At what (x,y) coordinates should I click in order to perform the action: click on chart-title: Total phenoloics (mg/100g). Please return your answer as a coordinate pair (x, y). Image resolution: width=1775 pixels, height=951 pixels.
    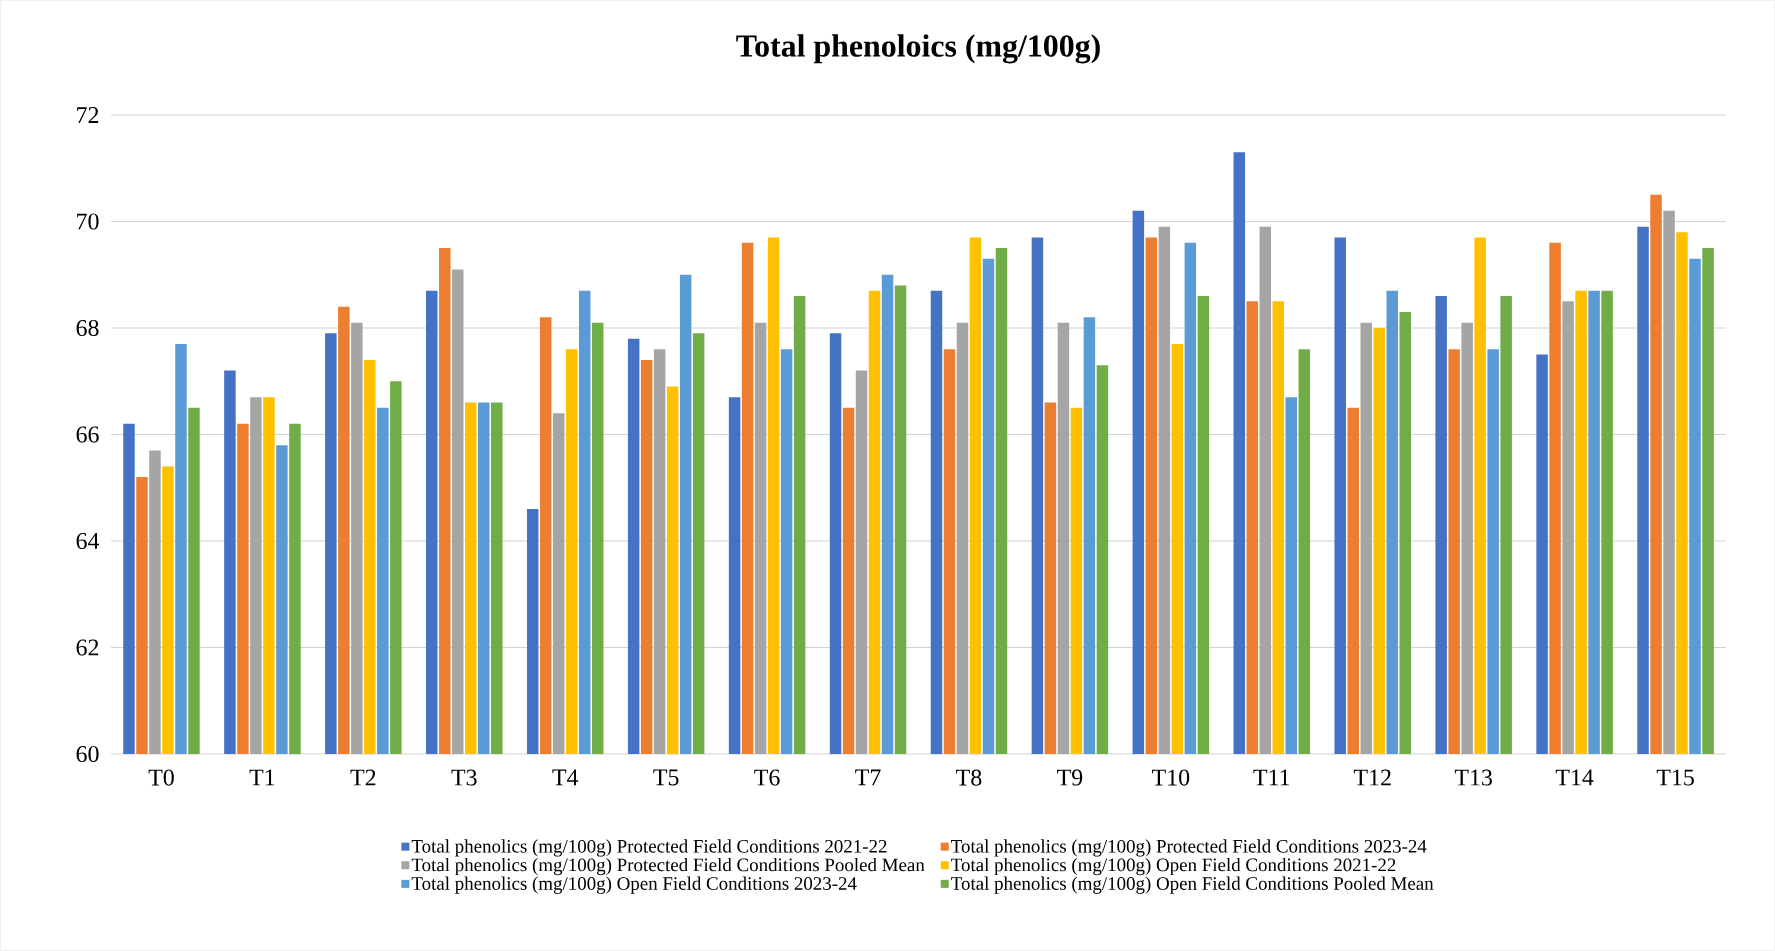
    Looking at the image, I should click on (918, 49).